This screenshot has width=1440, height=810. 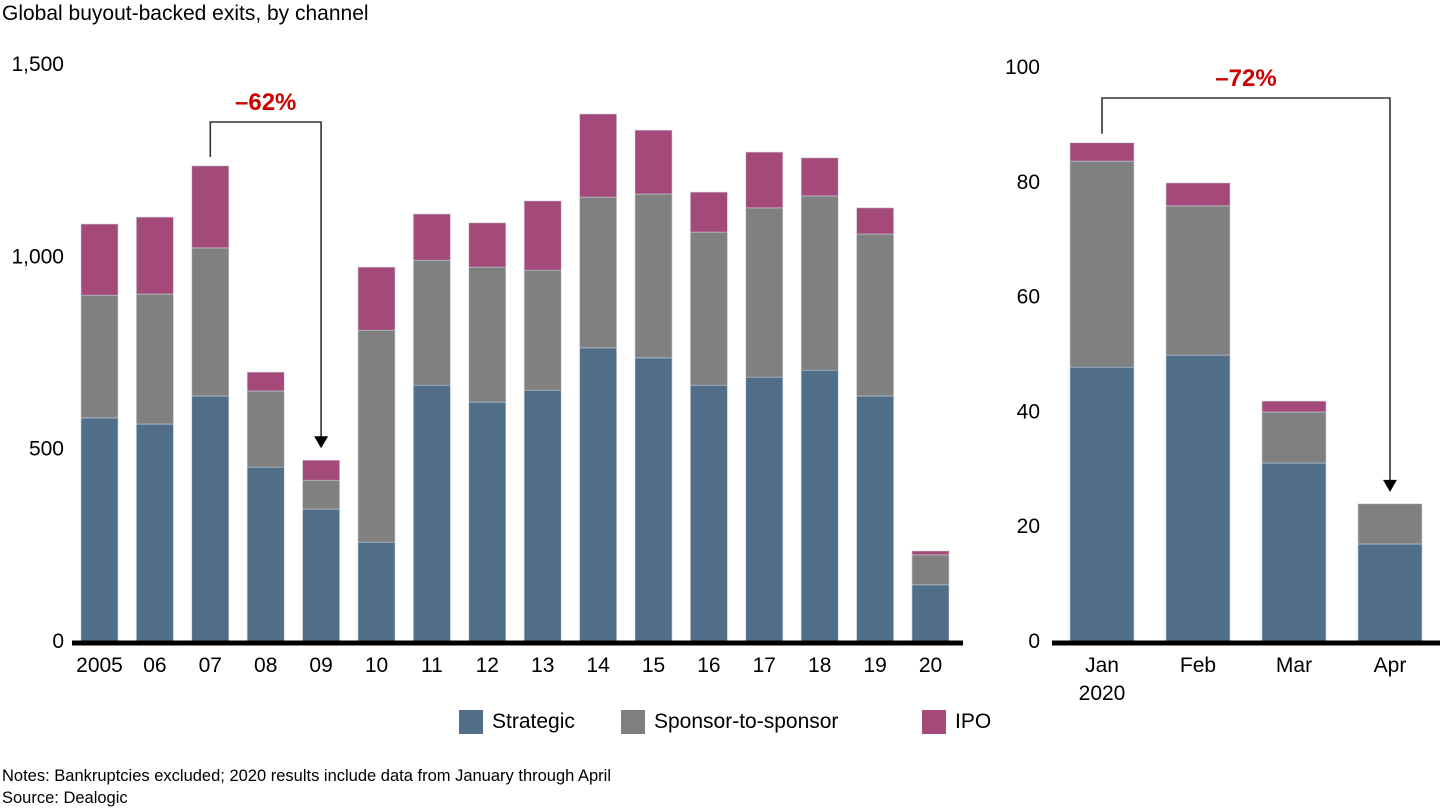 I want to click on y-tick-label: 80, so click(x=1028, y=182).